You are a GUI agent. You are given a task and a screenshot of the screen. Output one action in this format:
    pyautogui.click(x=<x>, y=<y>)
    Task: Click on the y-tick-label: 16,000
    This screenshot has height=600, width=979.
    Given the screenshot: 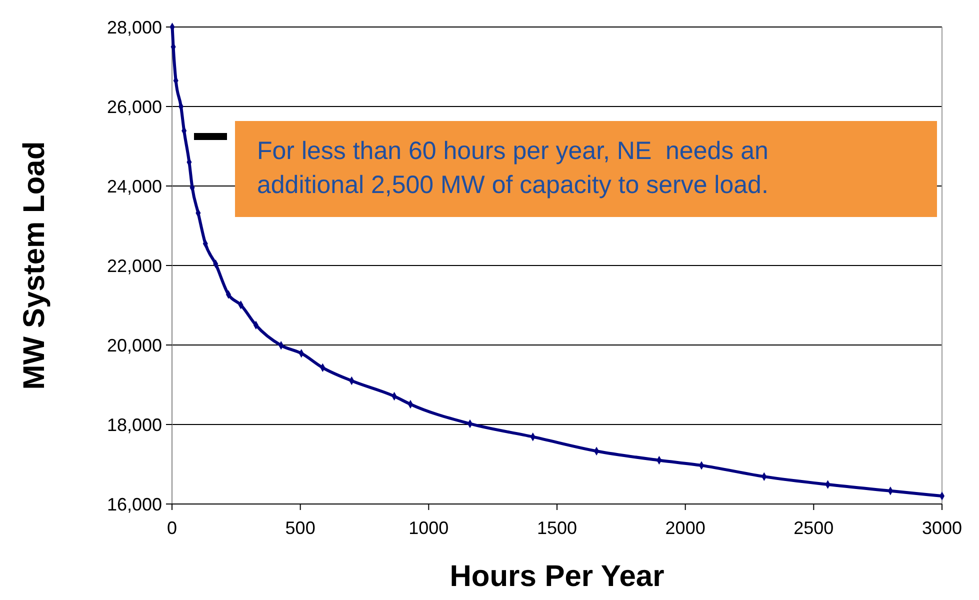 What is the action you would take?
    pyautogui.click(x=134, y=504)
    